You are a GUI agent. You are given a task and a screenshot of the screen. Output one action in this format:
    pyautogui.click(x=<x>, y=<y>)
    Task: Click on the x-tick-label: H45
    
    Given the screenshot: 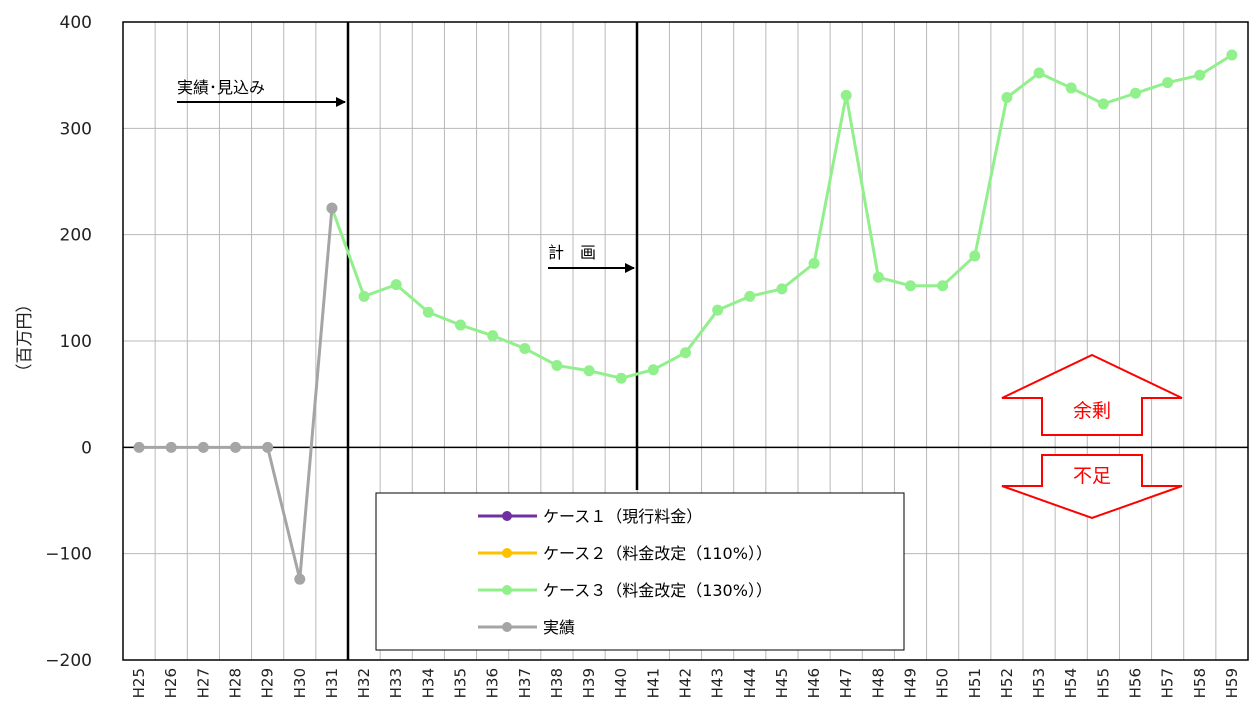 What is the action you would take?
    pyautogui.click(x=782, y=683)
    